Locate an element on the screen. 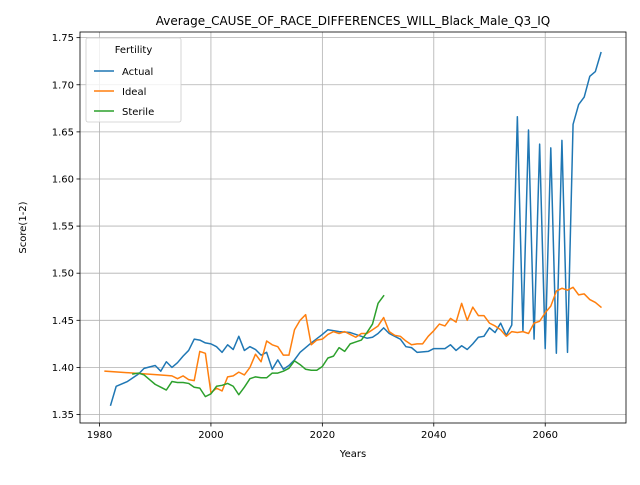  y-tick-label: 1.70 is located at coordinates (63, 85).